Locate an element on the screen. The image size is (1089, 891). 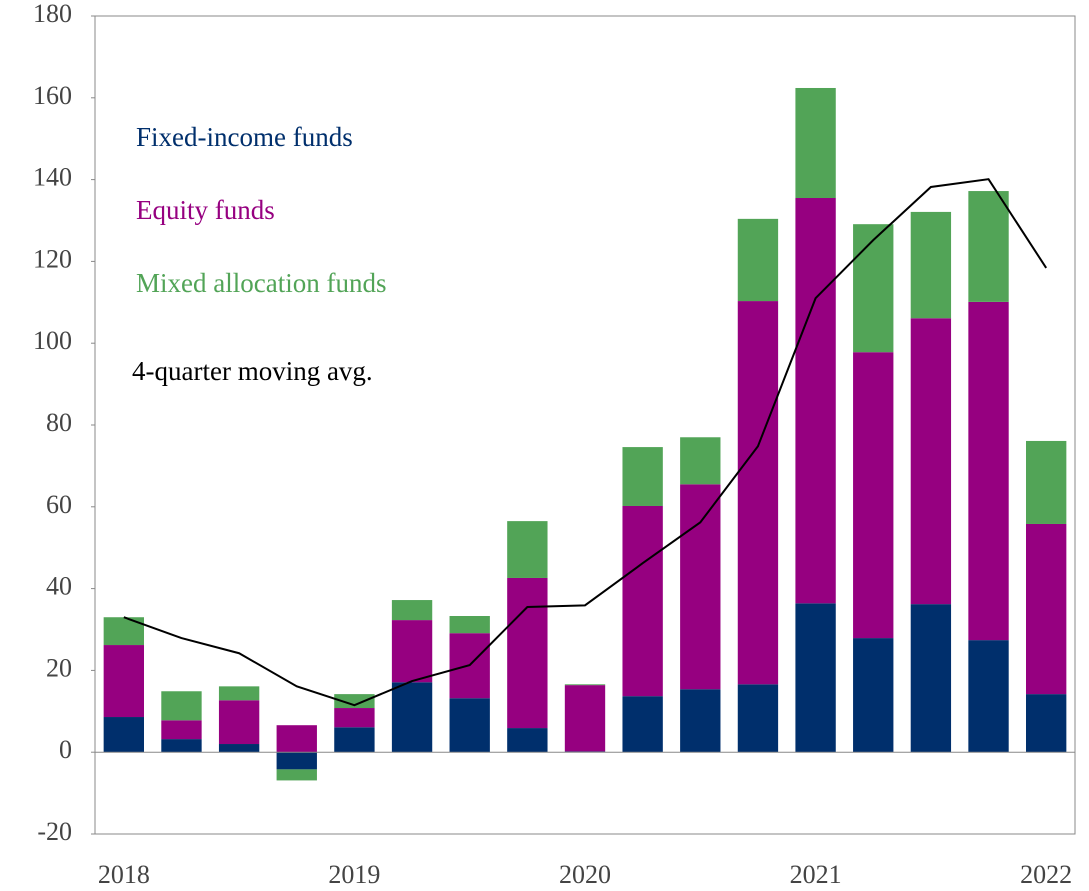
x-tick-label: 2021 is located at coordinates (816, 874).